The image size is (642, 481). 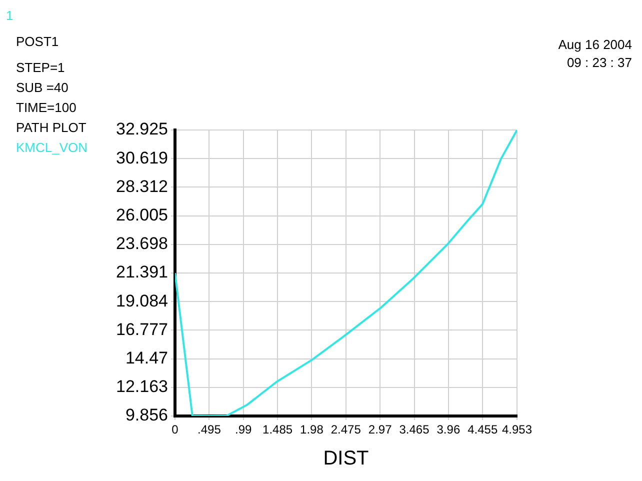 What do you see at coordinates (47, 108) in the screenshot?
I see `text: TIME=100` at bounding box center [47, 108].